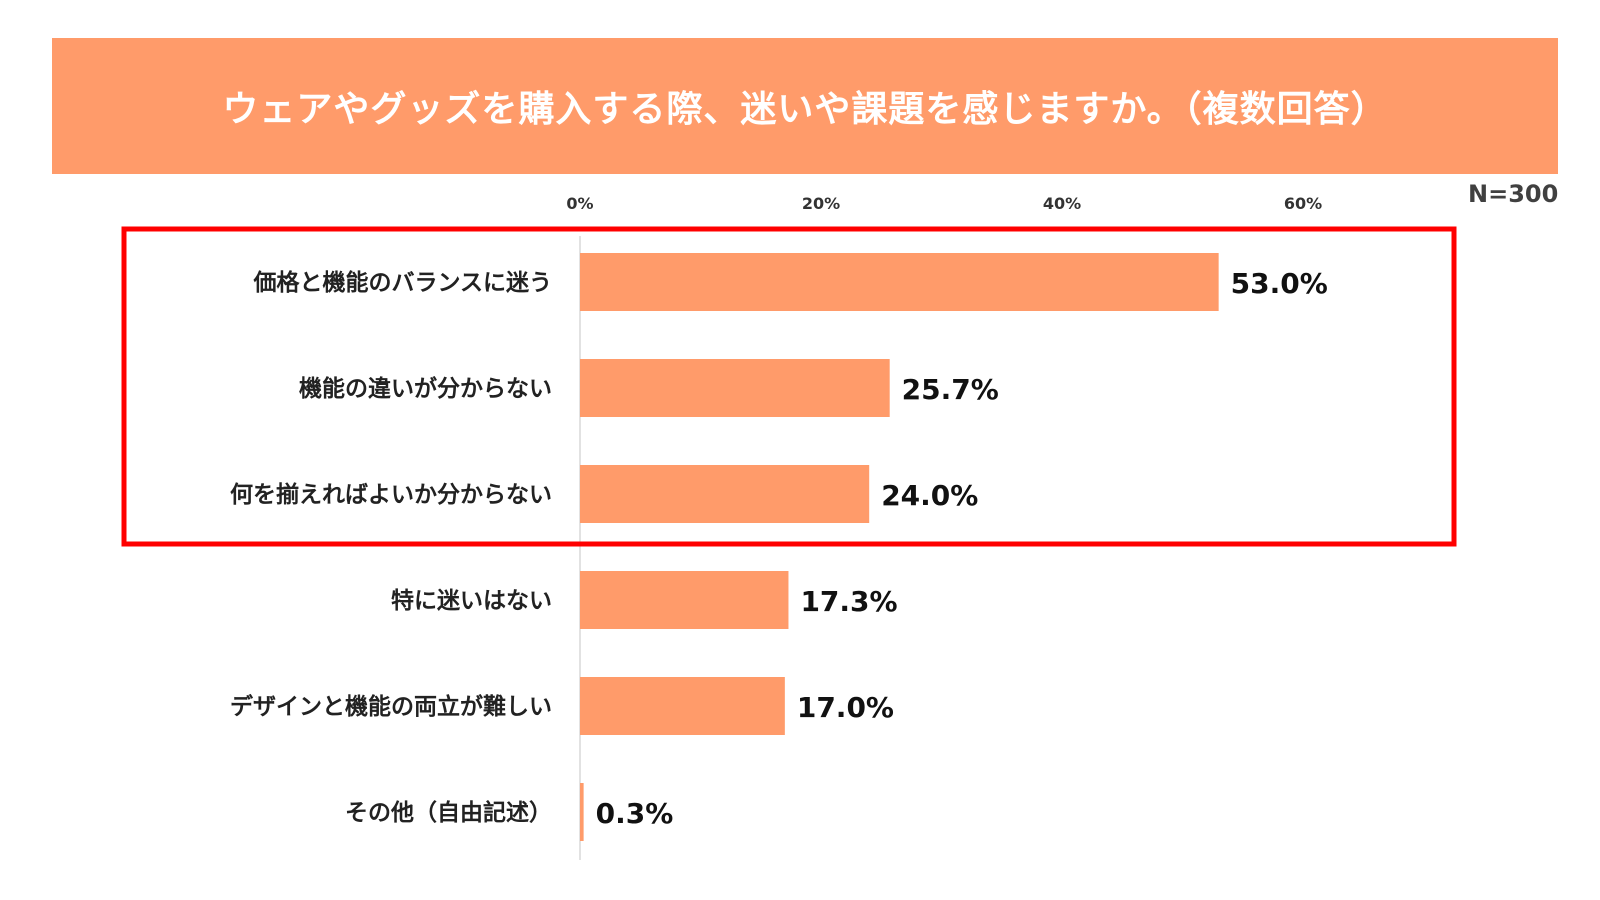 Image resolution: width=1600 pixels, height=900 pixels. What do you see at coordinates (425, 388) in the screenshot?
I see `category-label: 機能の違いが分からない` at bounding box center [425, 388].